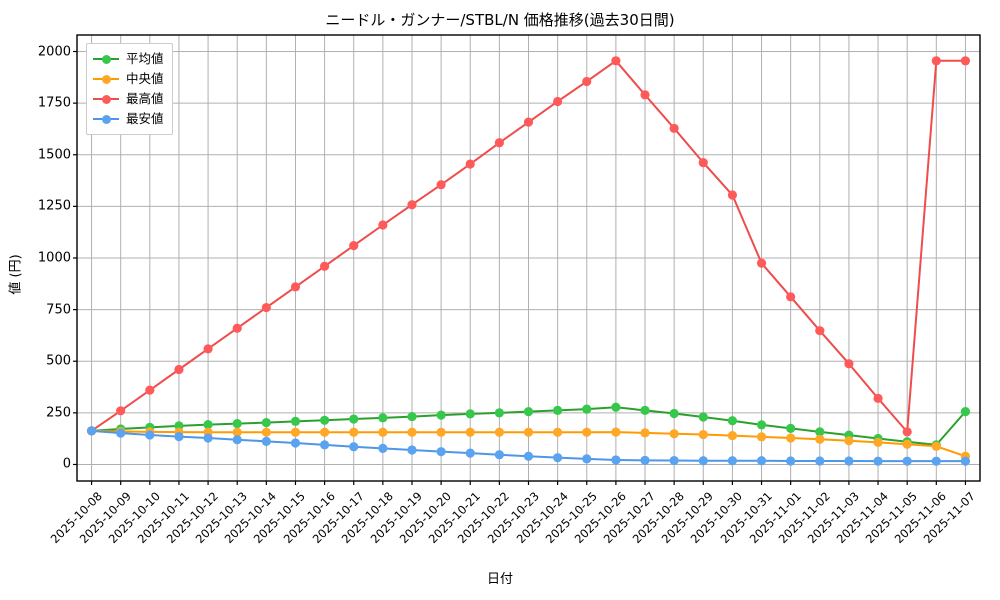 This screenshot has width=1000, height=600. I want to click on legend-label: 最高値, so click(145, 98).